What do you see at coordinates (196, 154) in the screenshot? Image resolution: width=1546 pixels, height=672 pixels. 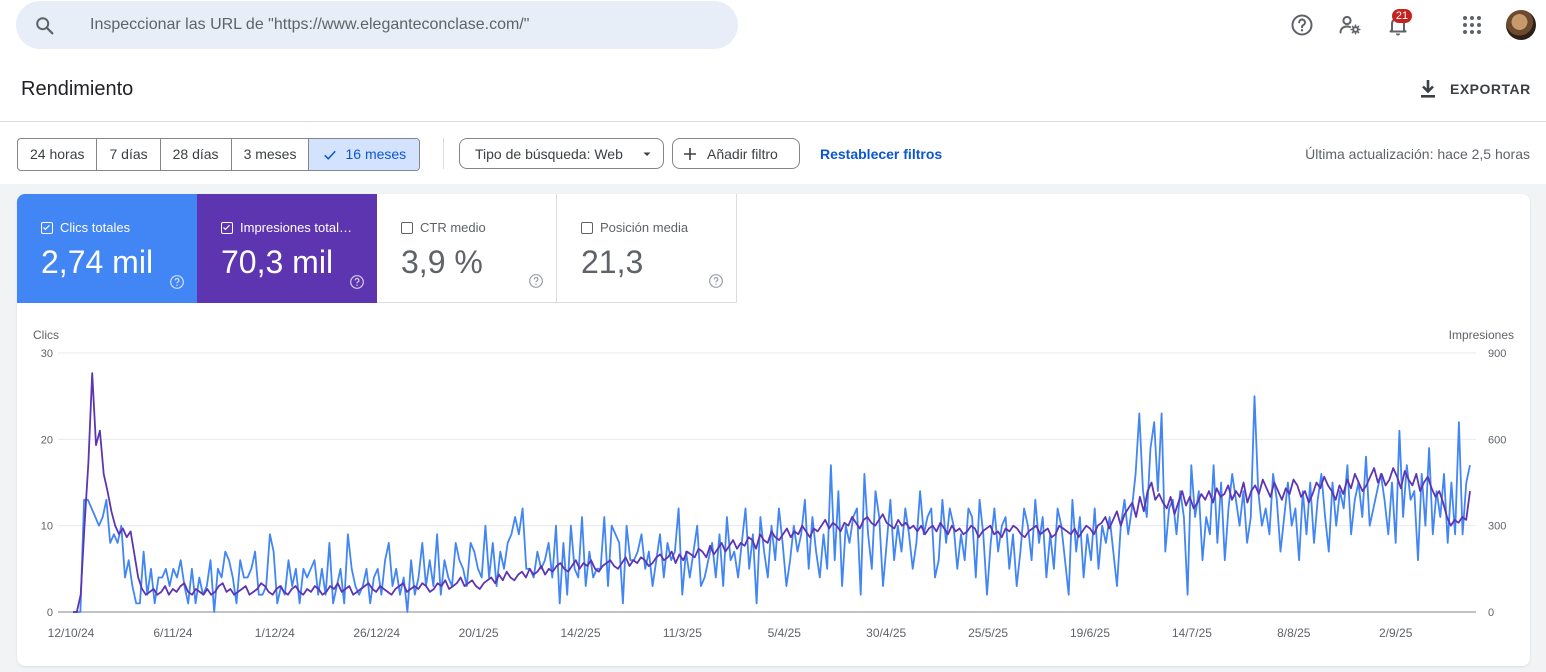 I see `date-range-28d: 28 días` at bounding box center [196, 154].